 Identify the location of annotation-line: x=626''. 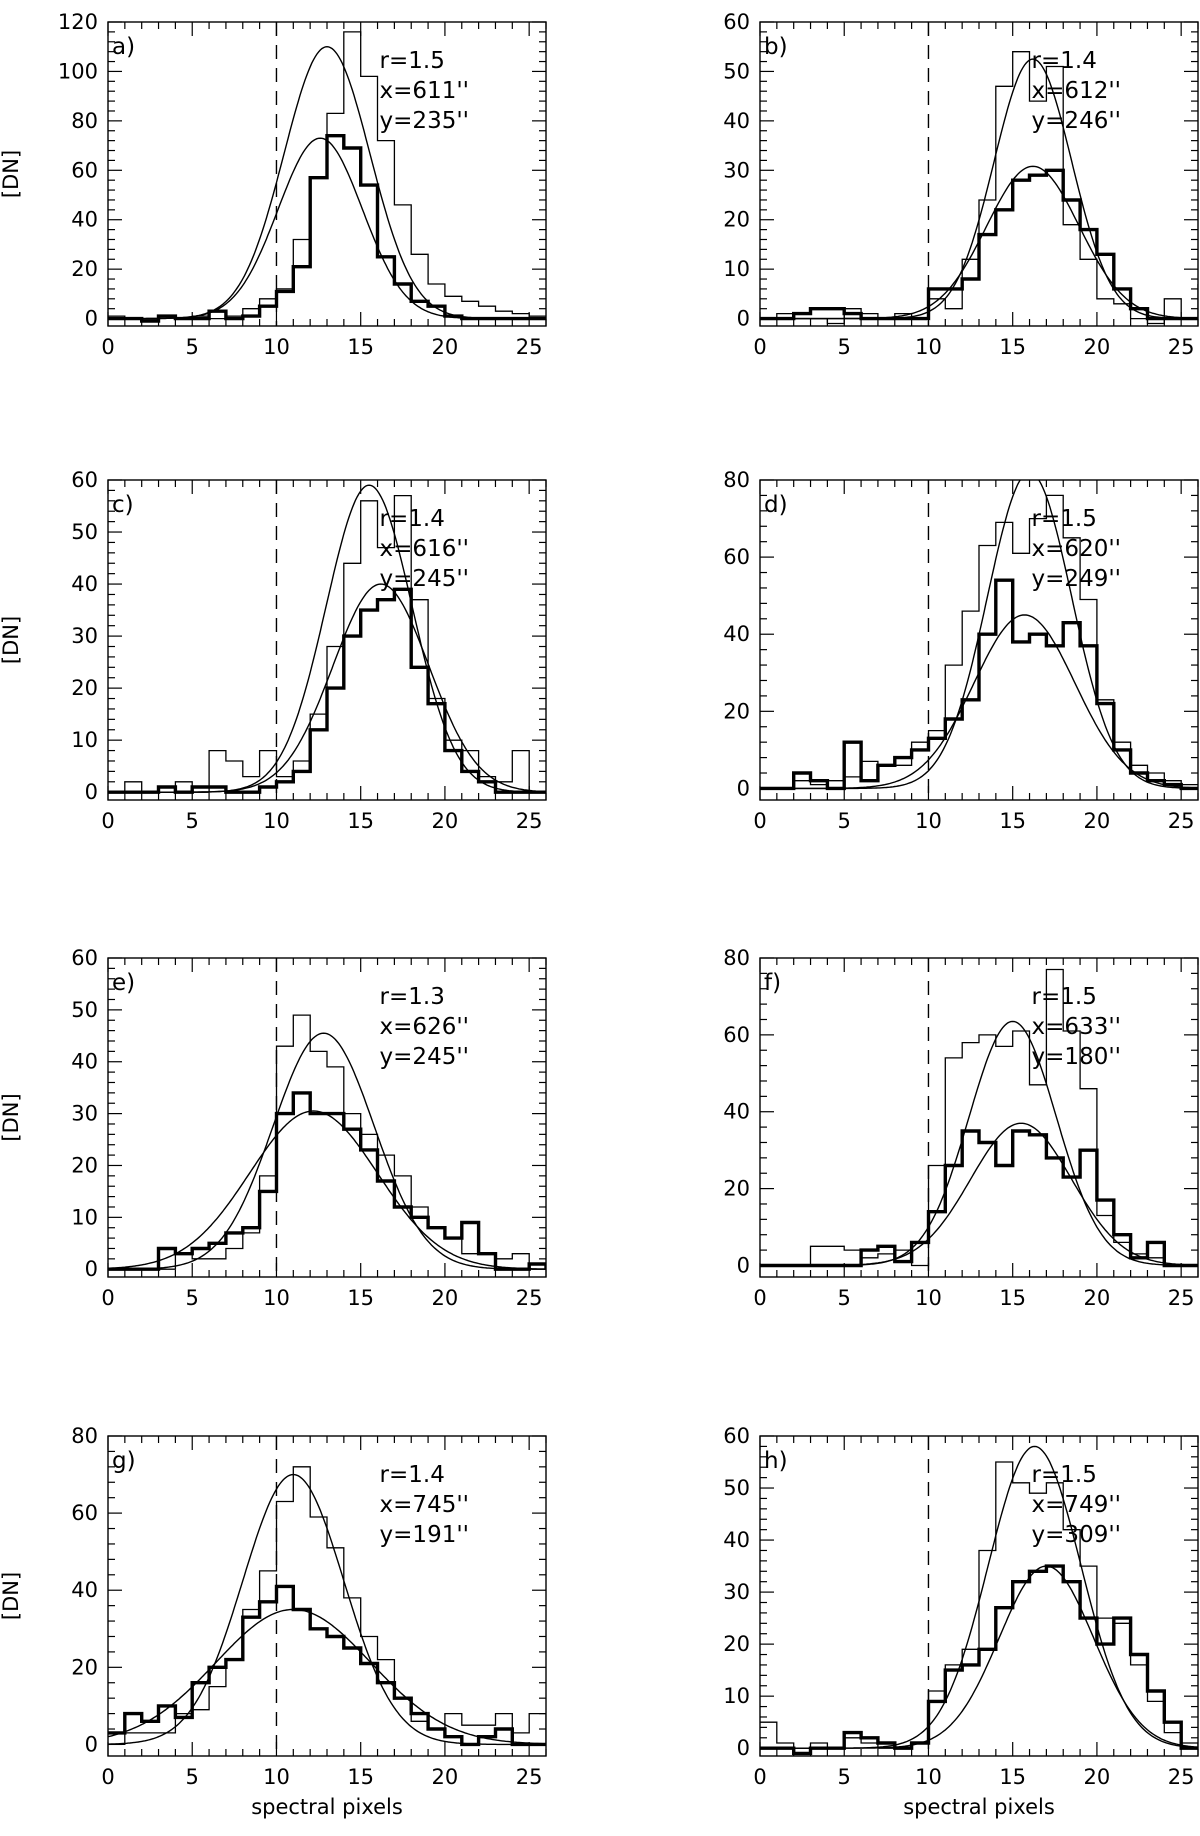
(424, 1027).